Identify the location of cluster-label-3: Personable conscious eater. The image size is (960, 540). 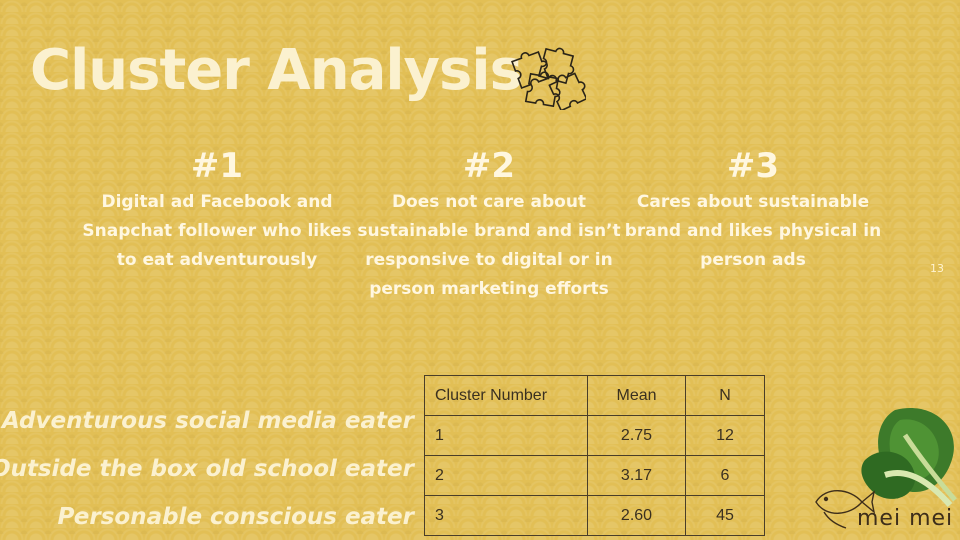
(235, 517).